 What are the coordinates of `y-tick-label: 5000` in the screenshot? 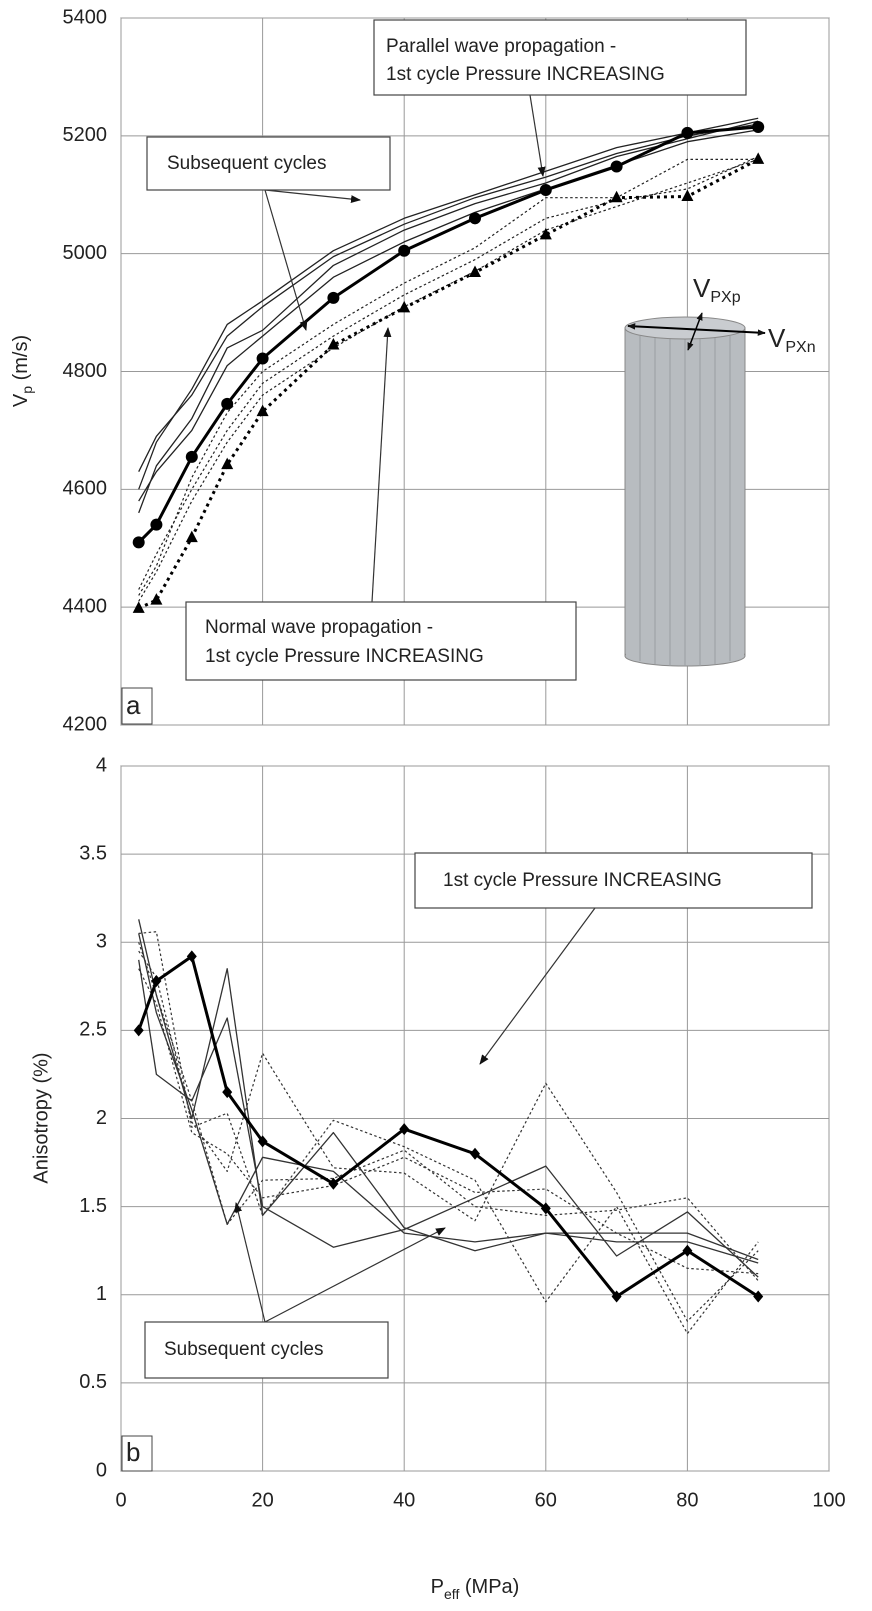 It's located at (85, 253).